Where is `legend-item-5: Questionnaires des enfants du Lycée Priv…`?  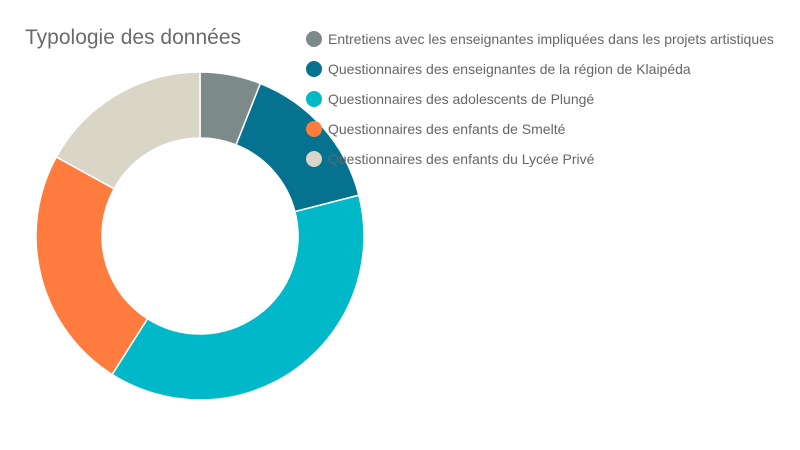
legend-item-5: Questionnaires des enfants du Lycée Priv… is located at coordinates (540, 159).